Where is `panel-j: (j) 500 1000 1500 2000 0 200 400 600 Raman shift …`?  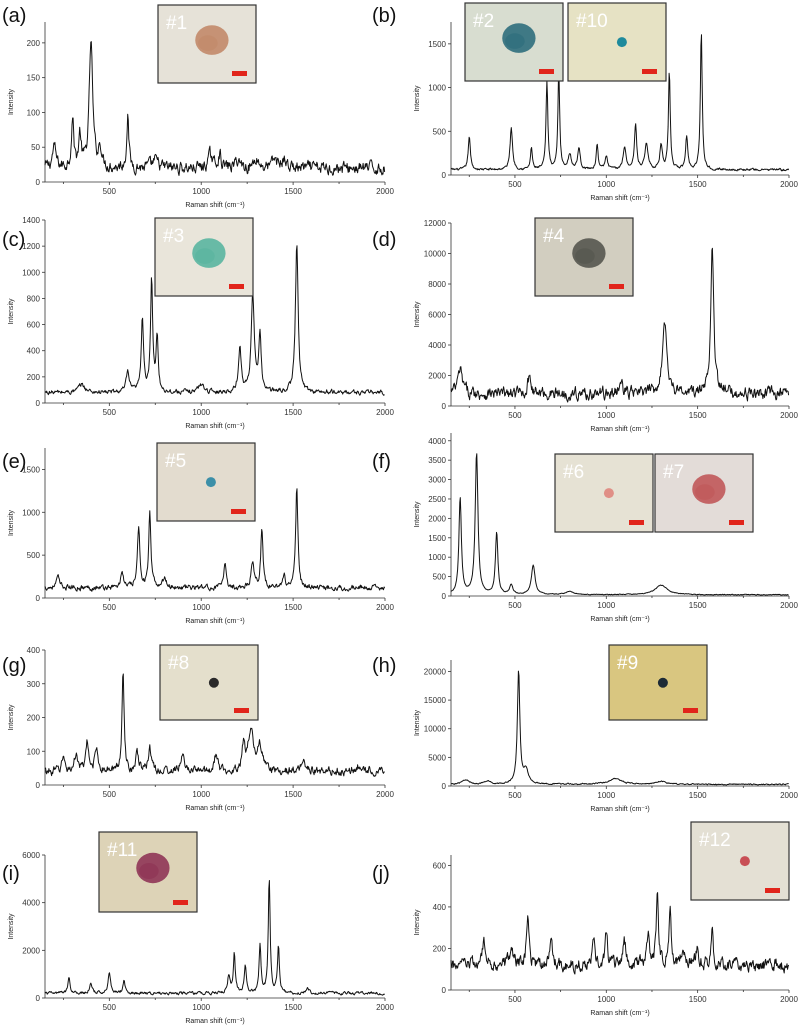
panel-j: (j) 500 1000 1500 2000 0 200 400 600 Raman shift … is located at coordinates (585, 919).